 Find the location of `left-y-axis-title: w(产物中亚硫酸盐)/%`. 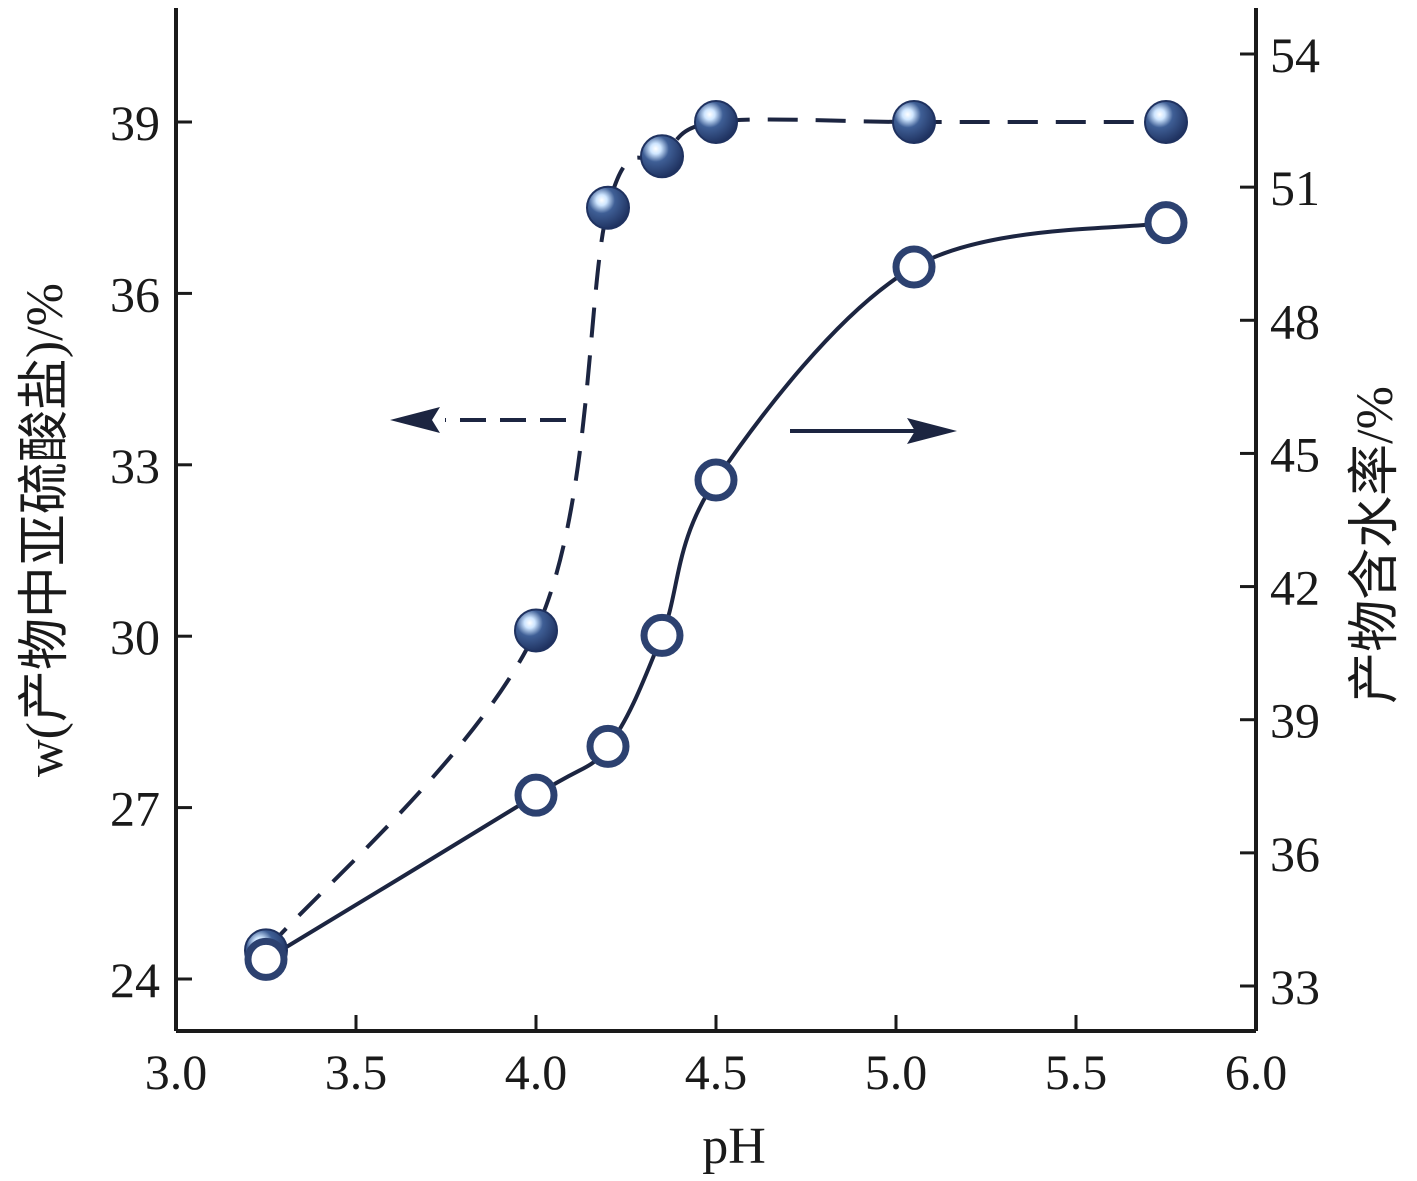

left-y-axis-title: w(产物中亚硫酸盐)/% is located at coordinates (45, 530).